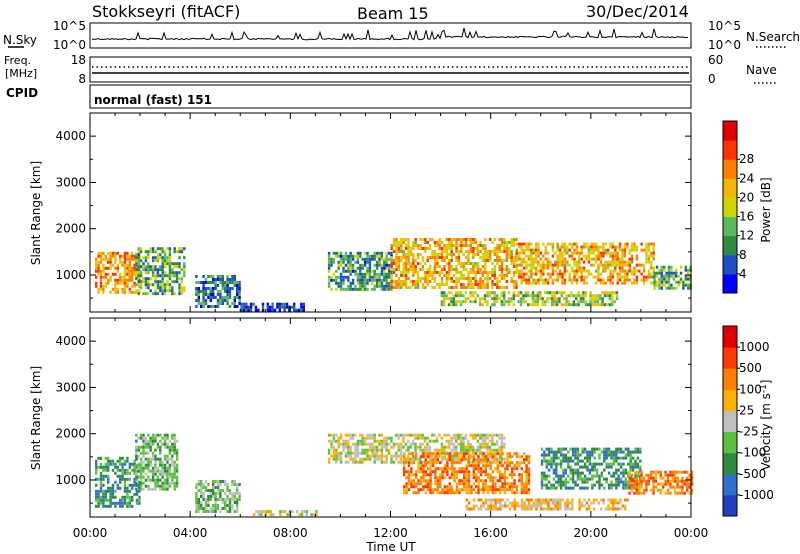 The width and height of the screenshot is (800, 554). Describe the element at coordinates (743, 255) in the screenshot. I see `colorbar-tick-label: 8` at that location.